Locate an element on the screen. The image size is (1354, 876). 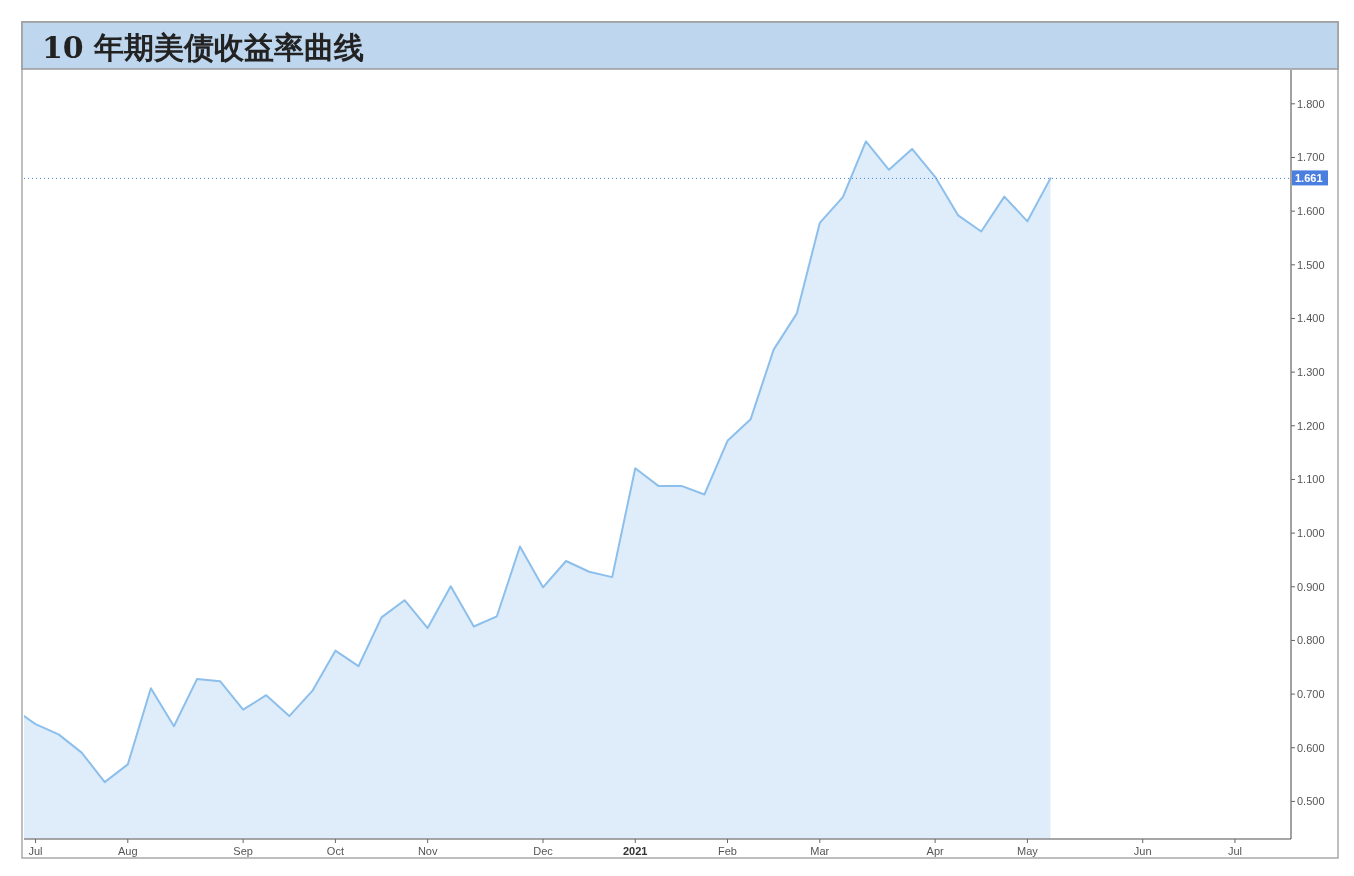
x-tick-label: Nov is located at coordinates (427, 851).